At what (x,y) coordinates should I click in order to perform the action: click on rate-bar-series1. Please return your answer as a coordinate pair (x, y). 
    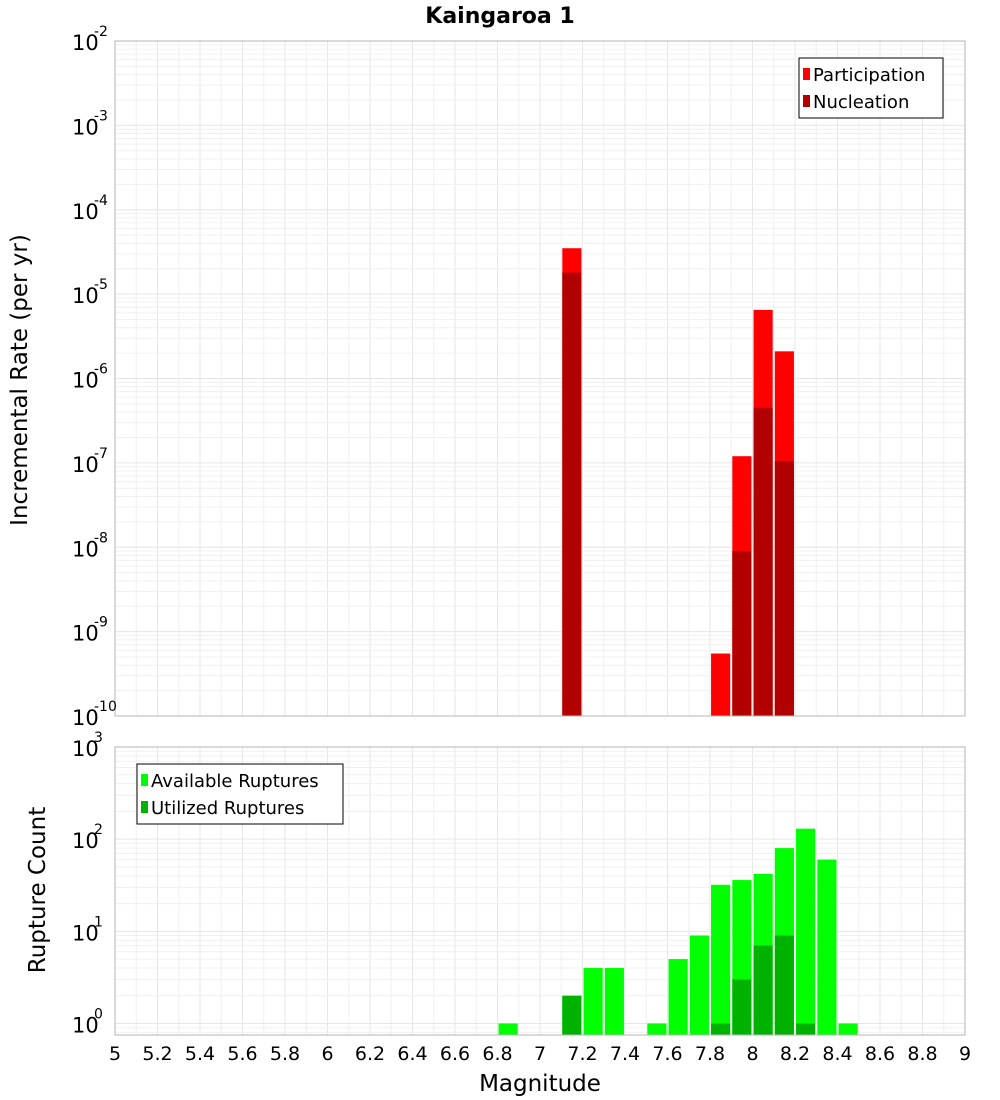
    Looking at the image, I should click on (721, 684).